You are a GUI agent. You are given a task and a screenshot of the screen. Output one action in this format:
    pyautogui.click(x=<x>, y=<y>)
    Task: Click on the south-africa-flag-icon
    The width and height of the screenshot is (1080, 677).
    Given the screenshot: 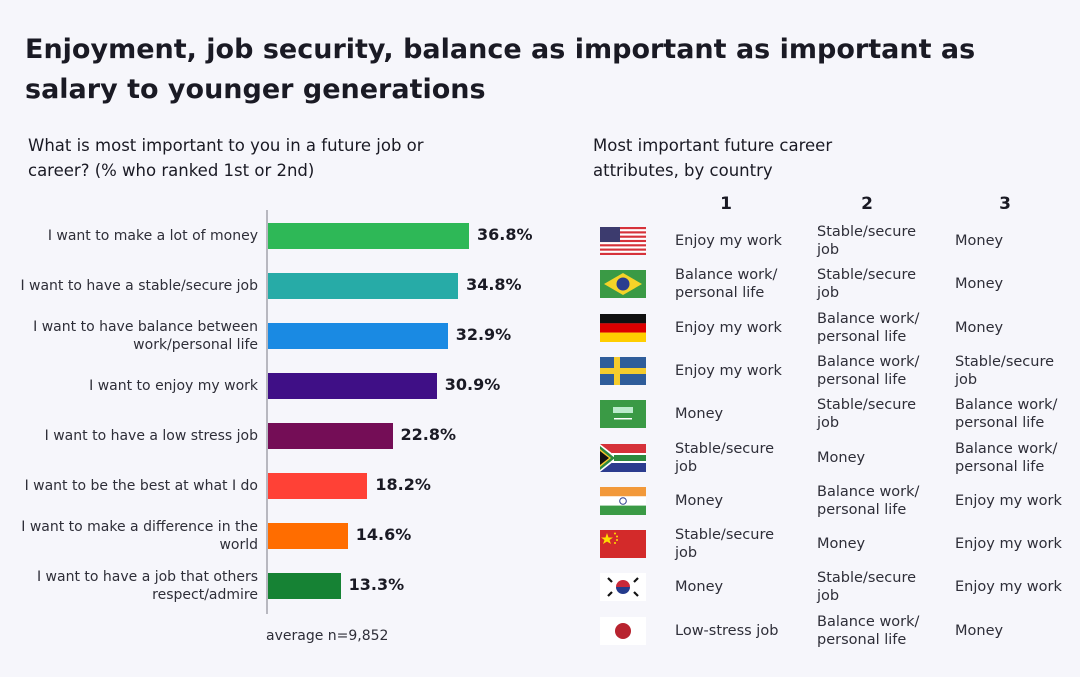 What is the action you would take?
    pyautogui.click(x=623, y=457)
    